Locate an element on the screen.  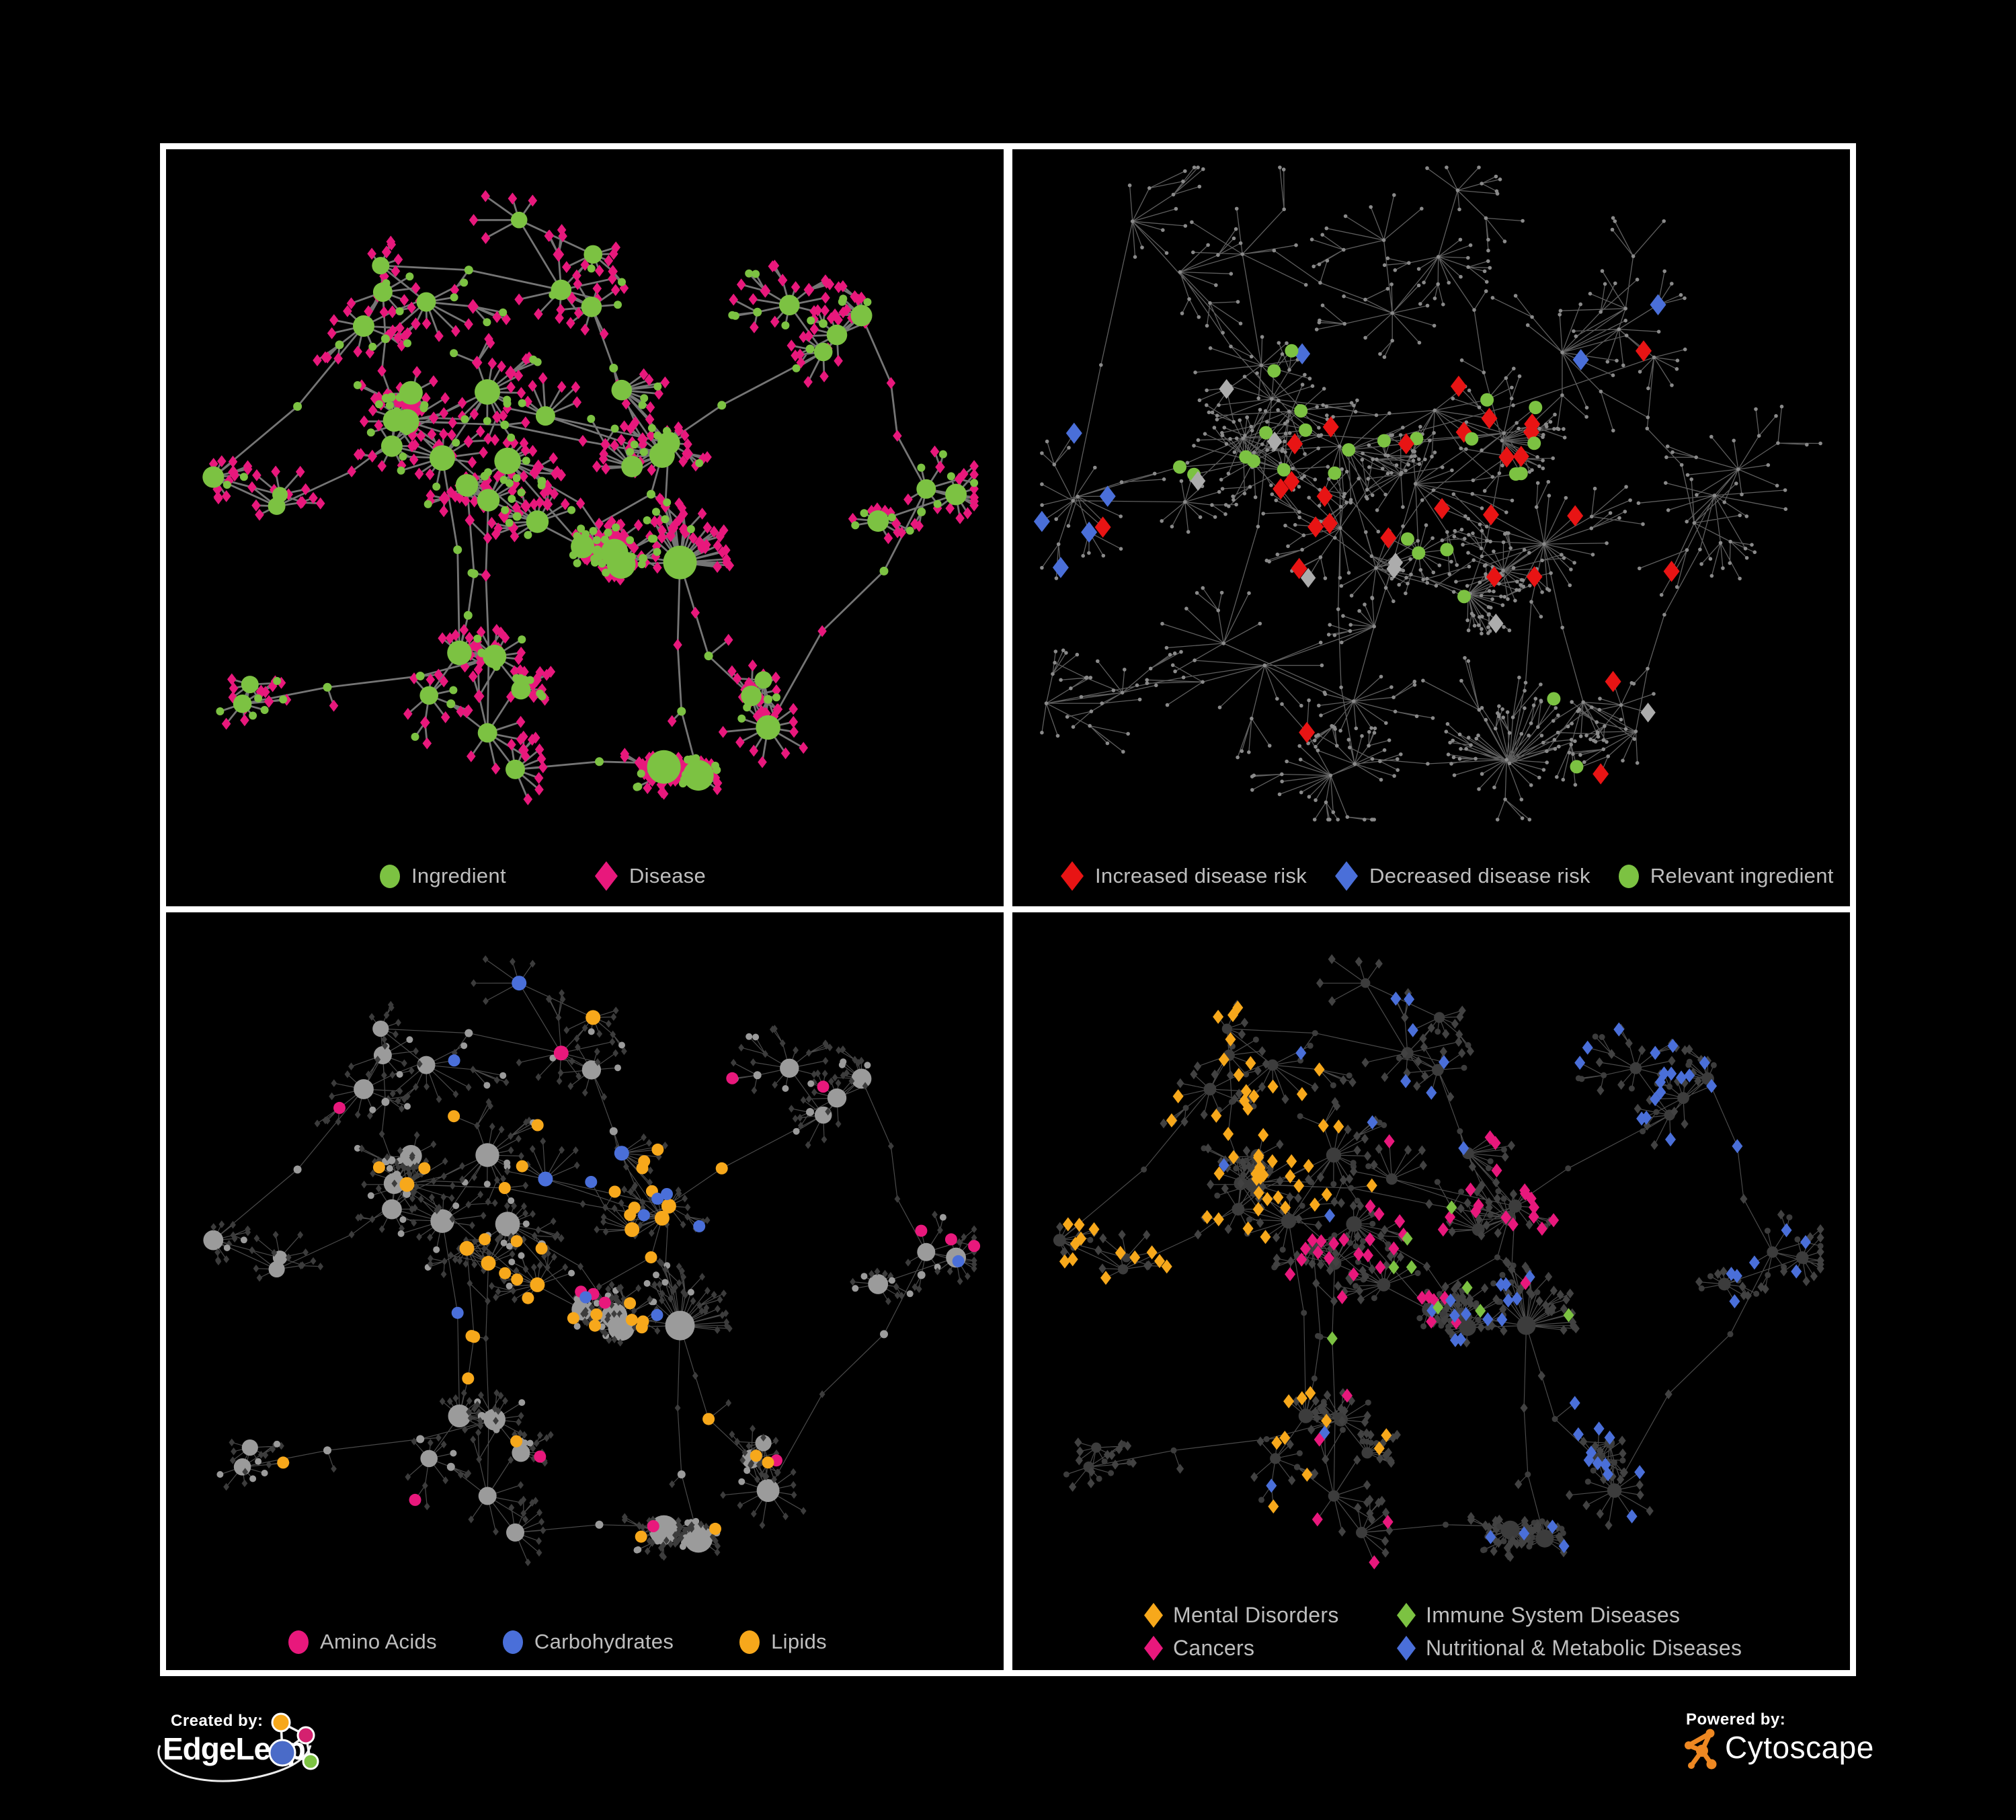
cytoscape-wordmark: Cytoscape is located at coordinates (1799, 1747).